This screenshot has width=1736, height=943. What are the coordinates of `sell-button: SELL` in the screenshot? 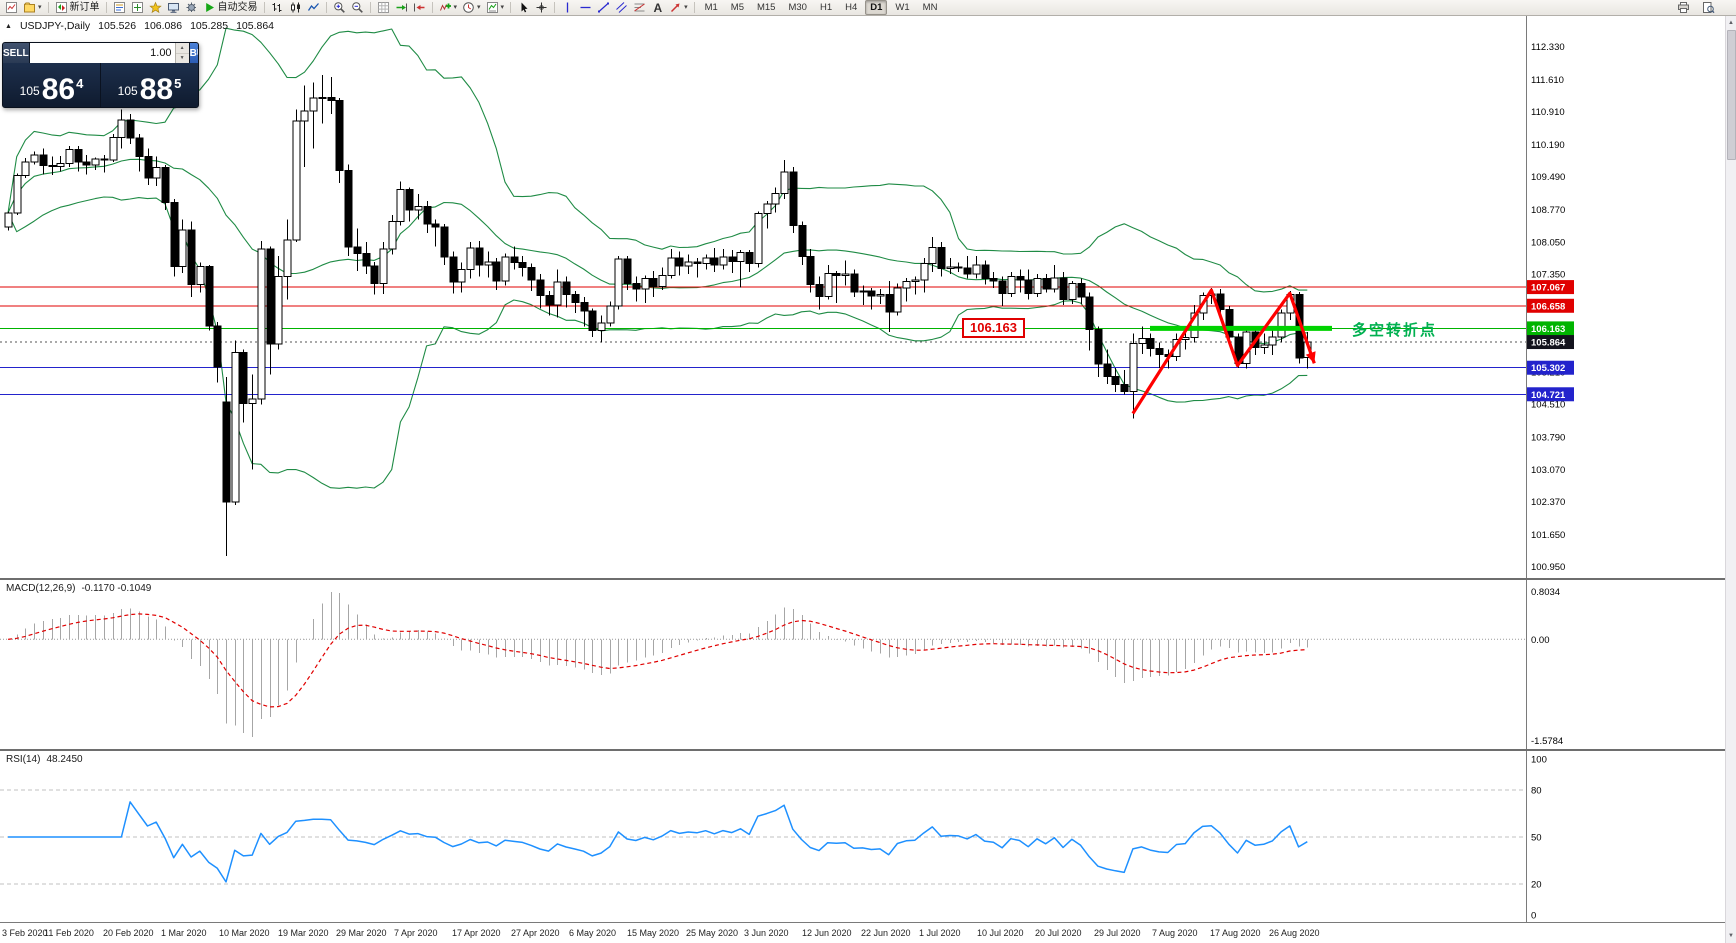 It's located at (16, 53).